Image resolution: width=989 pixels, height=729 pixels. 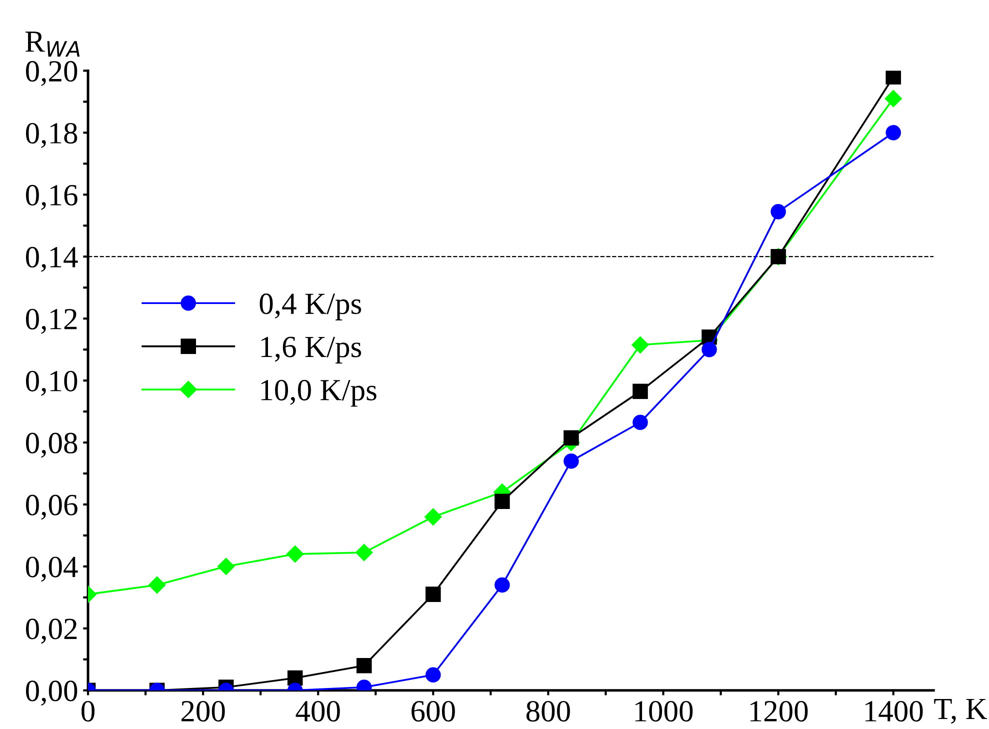 What do you see at coordinates (51, 631) in the screenshot?
I see `y-tick-label: 0,02` at bounding box center [51, 631].